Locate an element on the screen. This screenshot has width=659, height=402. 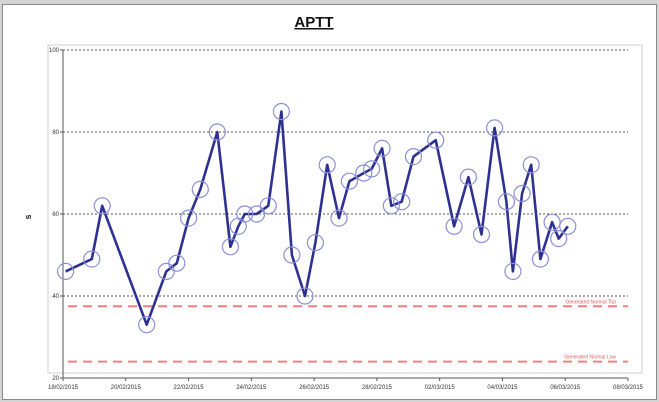
x-tick-label: 24/02/2015 is located at coordinates (251, 388).